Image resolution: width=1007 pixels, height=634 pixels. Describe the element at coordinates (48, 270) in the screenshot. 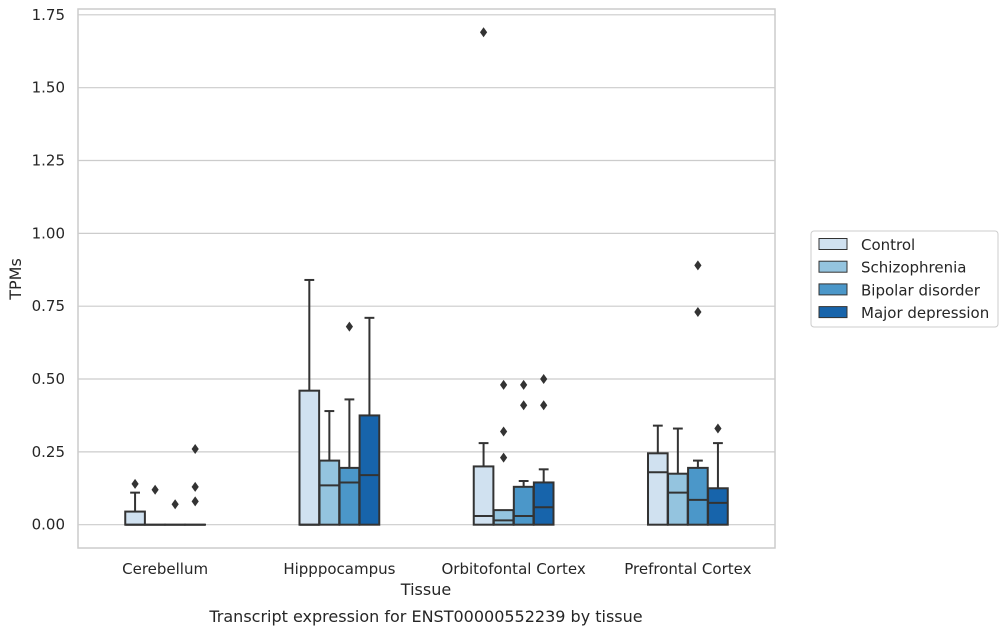

I see `y-tick-labels: 0.00 0.25 0.50 0.75 1.00 1.25 1.50 1.75` at that location.